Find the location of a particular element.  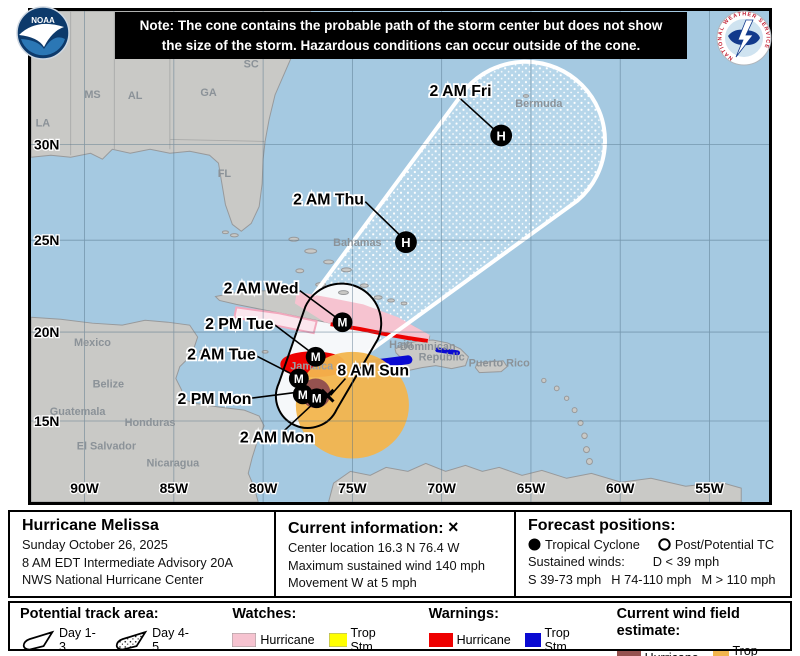

advisory-date: Sunday October 26, 2025 is located at coordinates (95, 544).